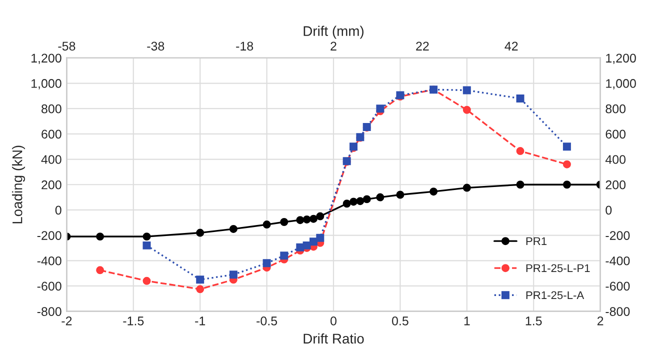  Describe the element at coordinates (616, 109) in the screenshot. I see `y2-tick-label: 800` at that location.